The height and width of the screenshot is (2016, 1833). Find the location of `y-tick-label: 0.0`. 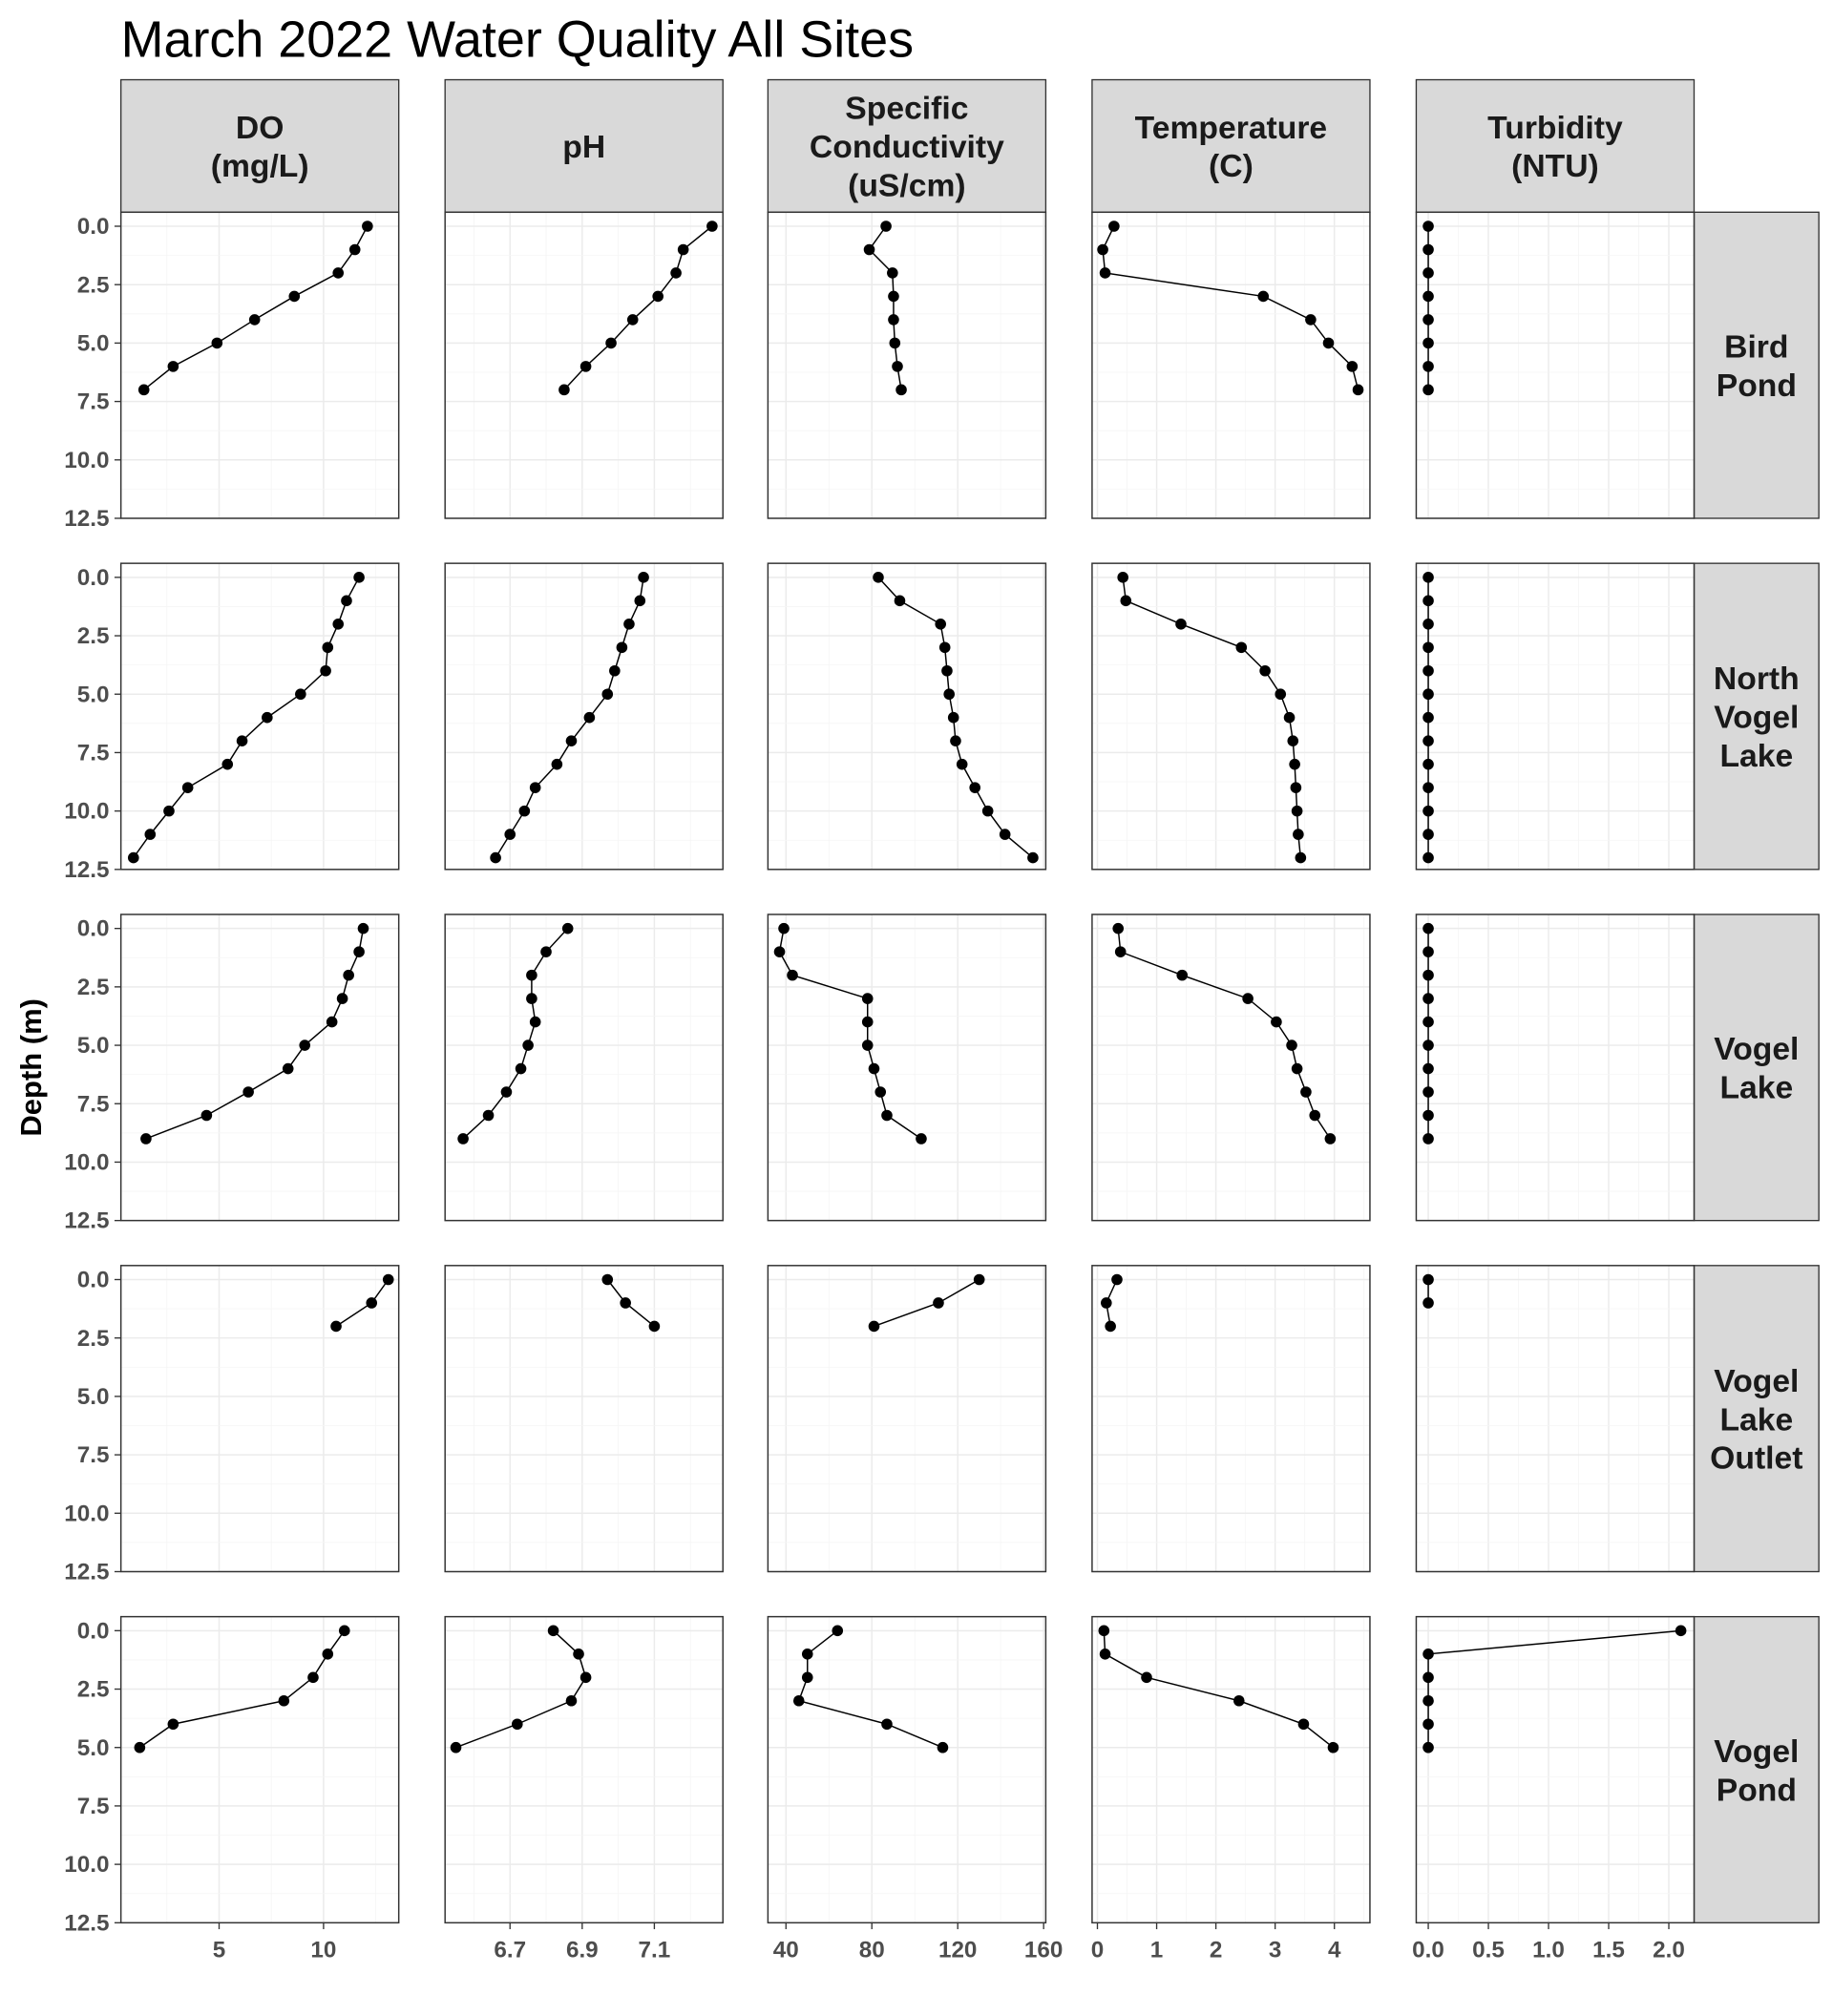

y-tick-label: 0.0 is located at coordinates (94, 1631).